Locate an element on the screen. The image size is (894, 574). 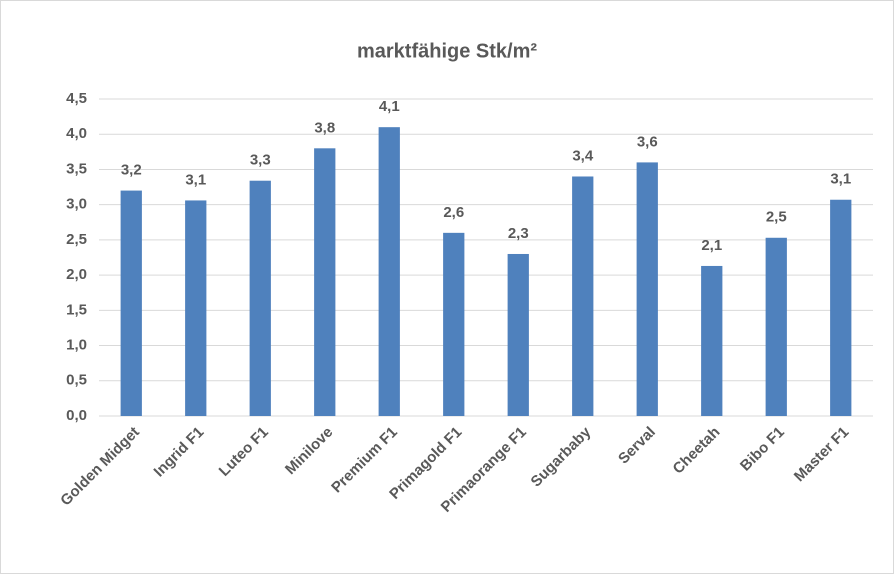
data-label: 3,4 is located at coordinates (583, 155).